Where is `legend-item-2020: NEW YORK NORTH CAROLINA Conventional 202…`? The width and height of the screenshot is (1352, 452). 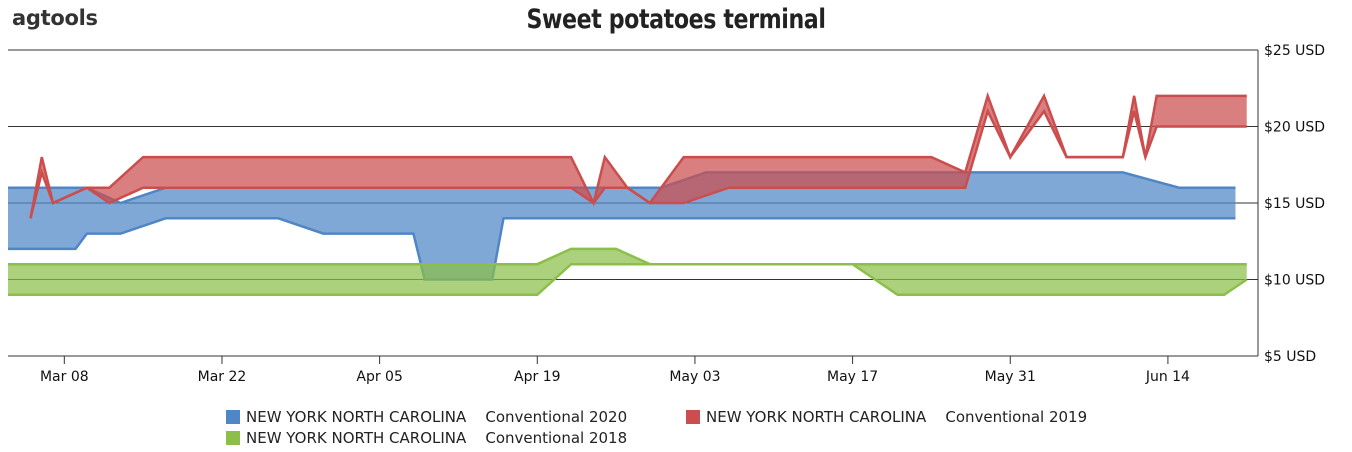
legend-item-2020: NEW YORK NORTH CAROLINA Conventional 202… is located at coordinates (426, 417).